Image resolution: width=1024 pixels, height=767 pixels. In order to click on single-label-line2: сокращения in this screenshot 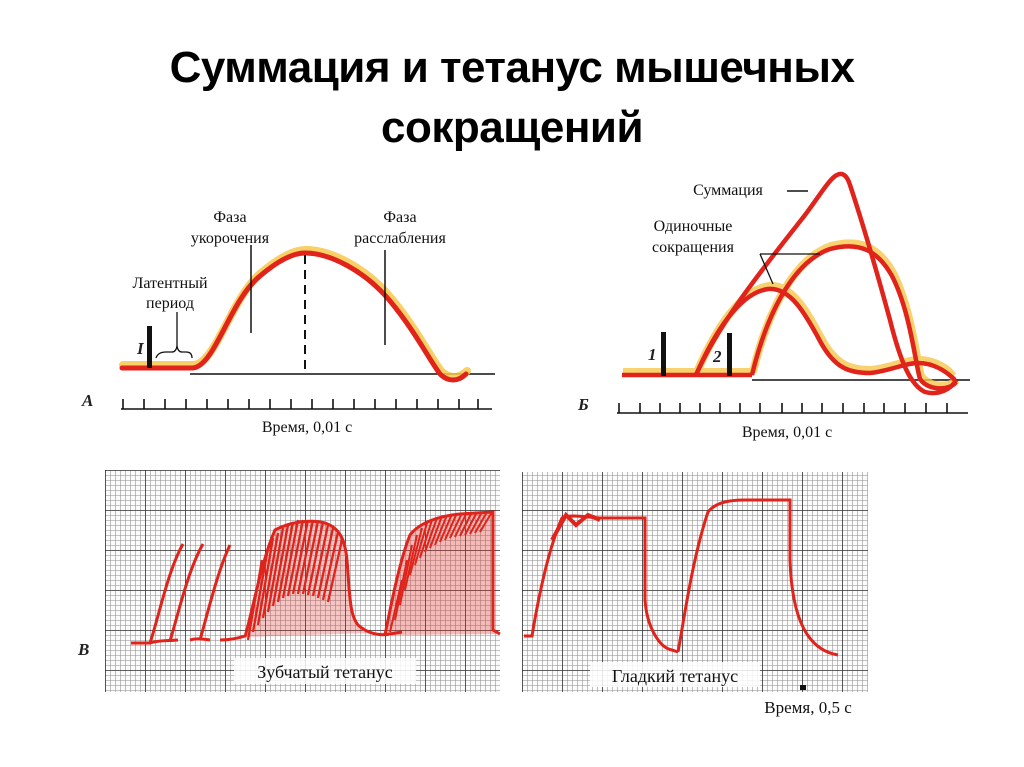, I will do `click(693, 247)`.